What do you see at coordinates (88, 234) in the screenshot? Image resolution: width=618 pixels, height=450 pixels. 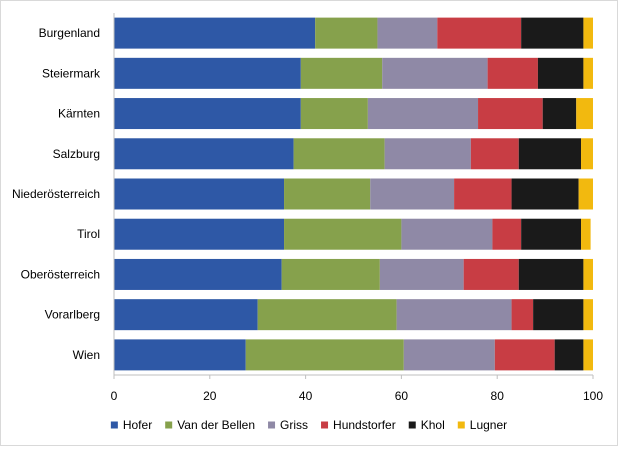 I see `category-label: Tirol` at bounding box center [88, 234].